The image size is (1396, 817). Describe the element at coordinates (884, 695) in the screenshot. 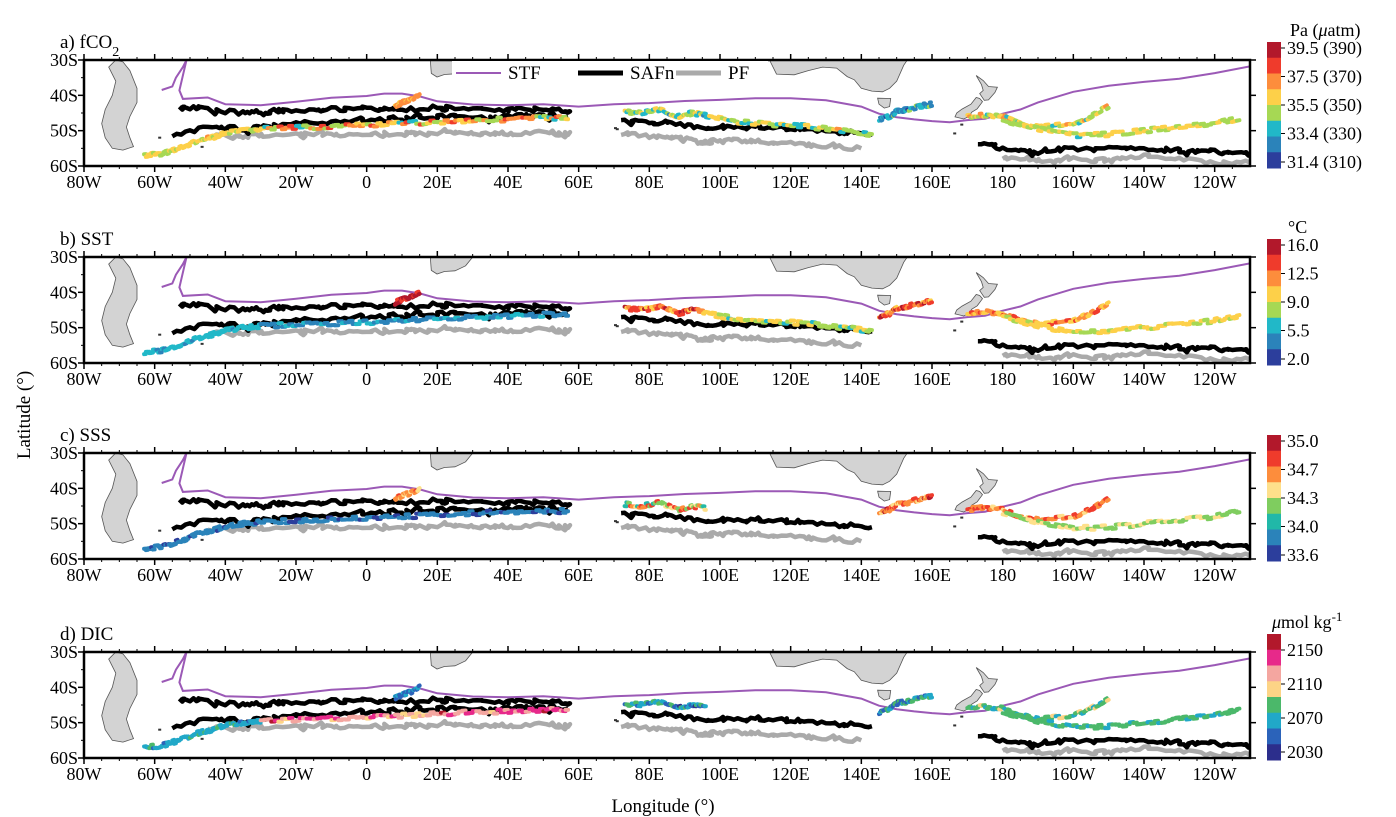

I see `tasmania-land` at that location.